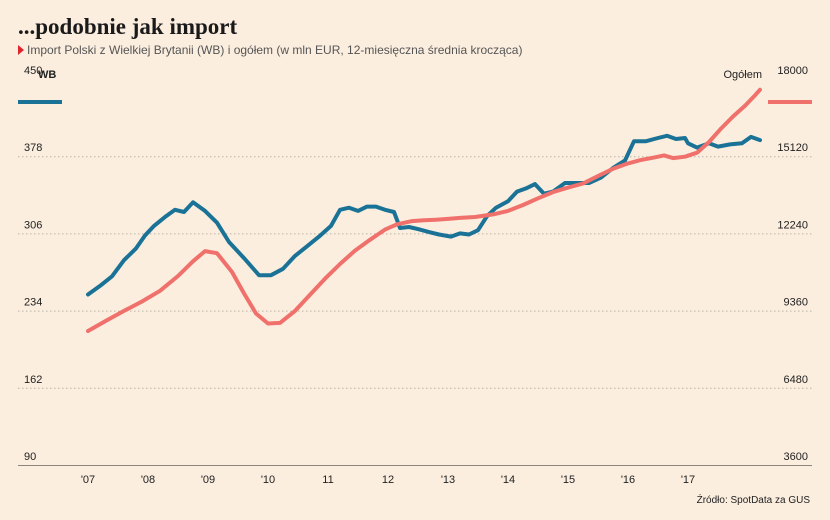  Describe the element at coordinates (47, 75) in the screenshot. I see `left-axis-label: WB` at that location.